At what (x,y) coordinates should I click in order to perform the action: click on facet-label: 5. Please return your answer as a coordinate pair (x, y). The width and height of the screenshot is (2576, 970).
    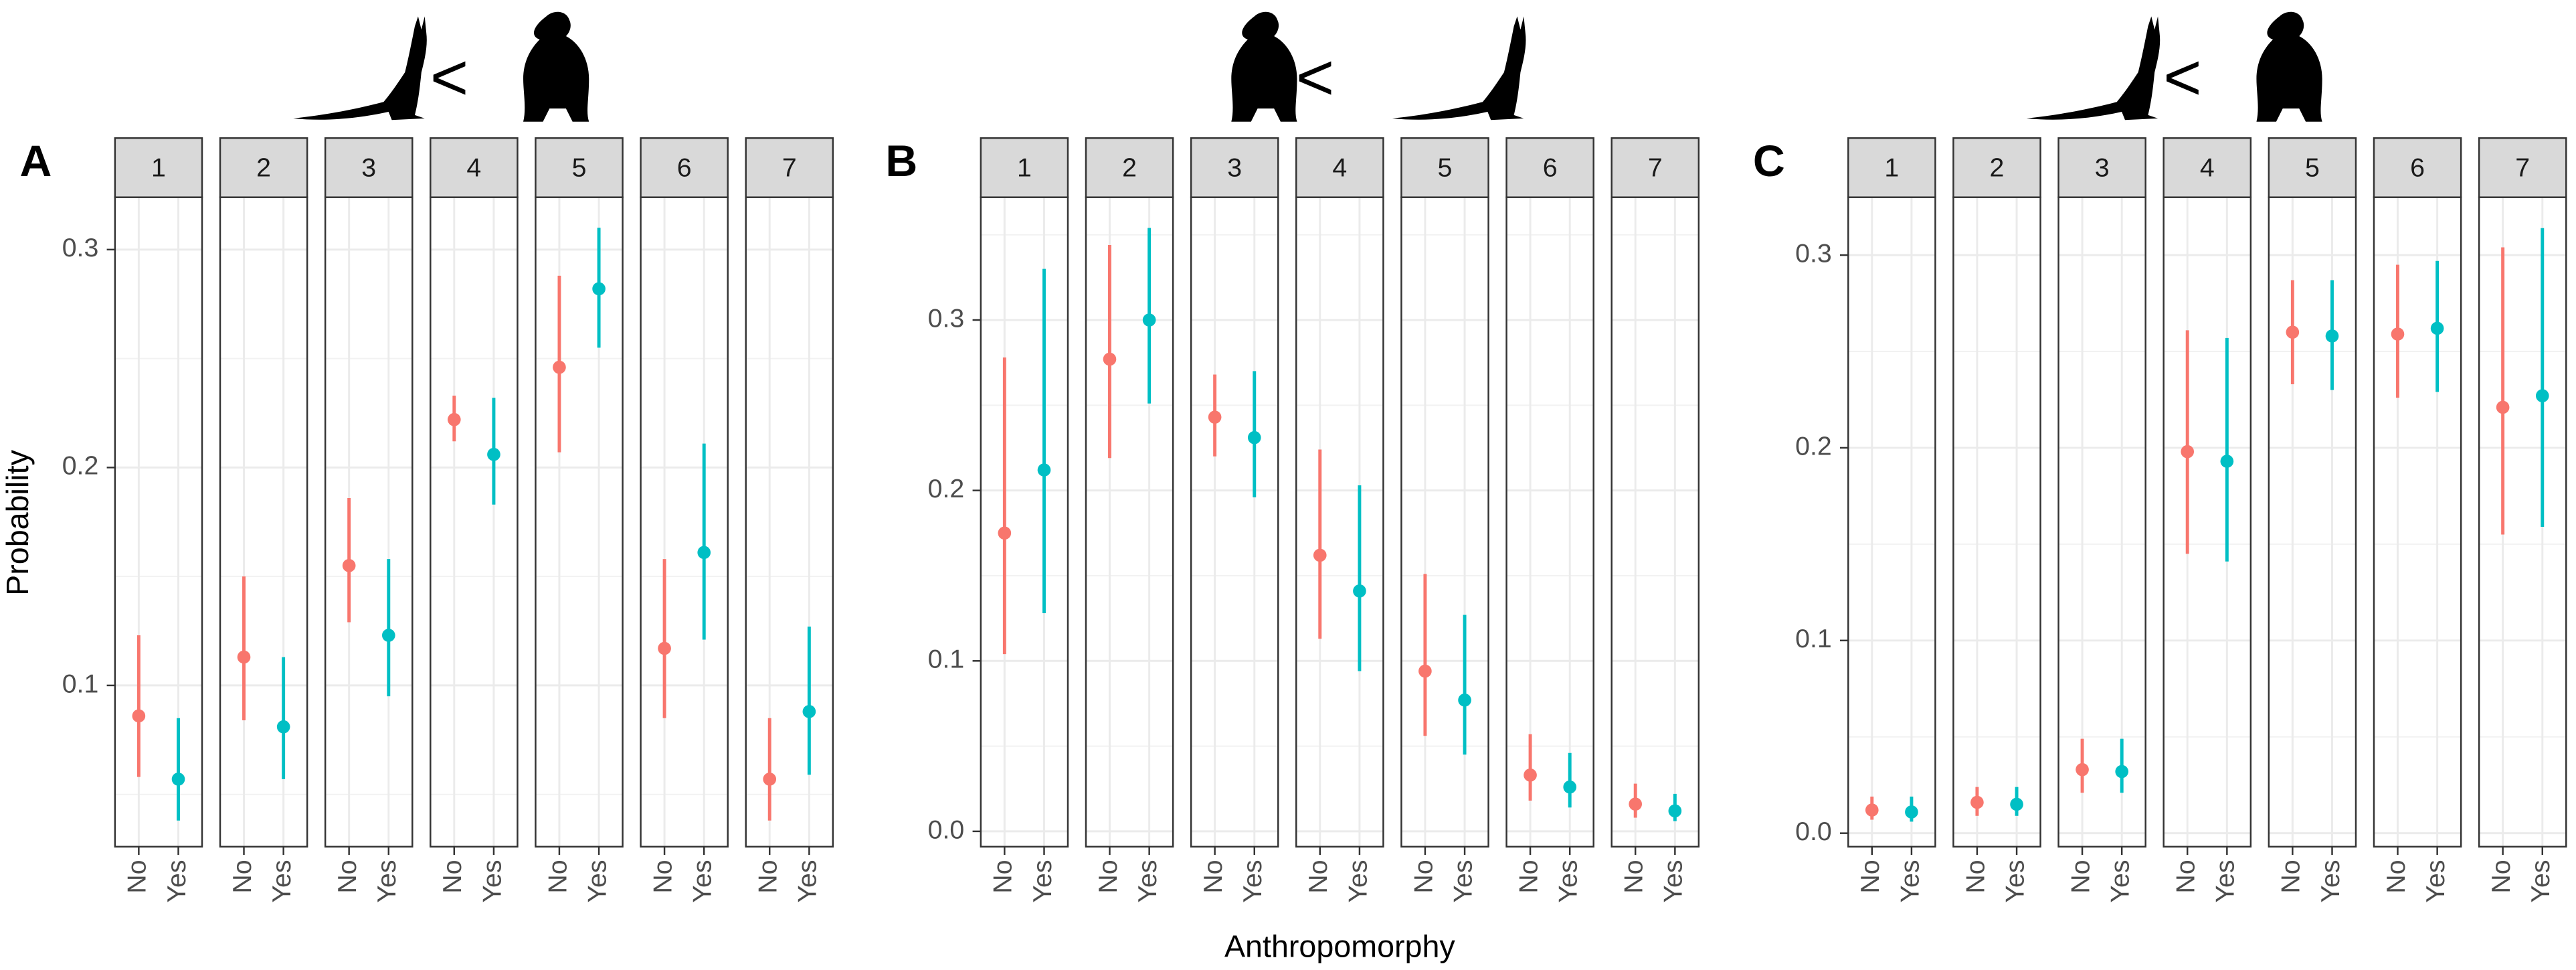
    Looking at the image, I should click on (1445, 168).